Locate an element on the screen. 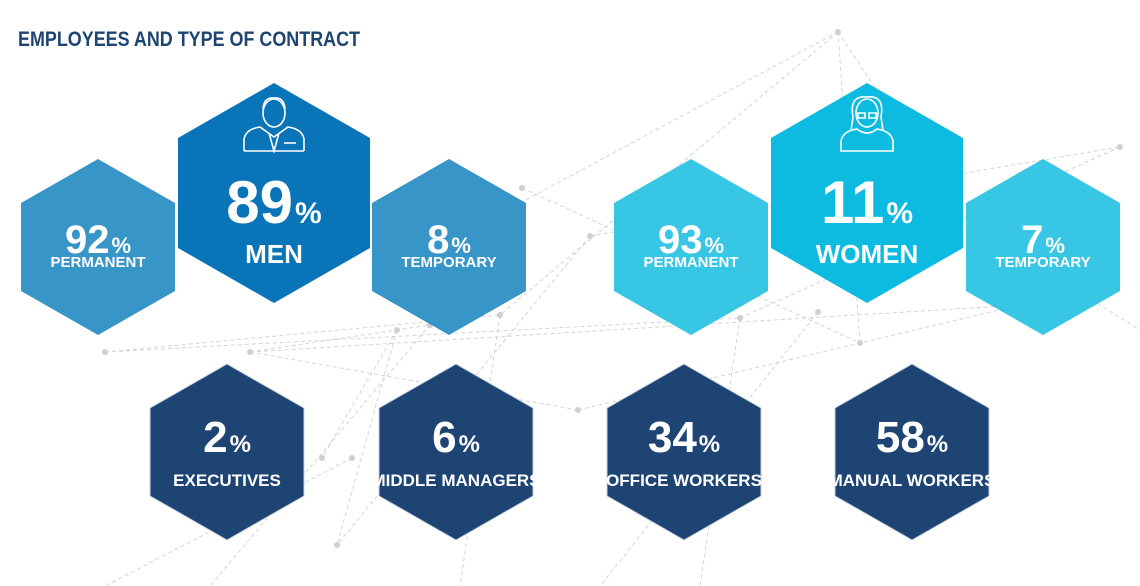 This screenshot has height=586, width=1140. icon-glasses is located at coordinates (867, 115).